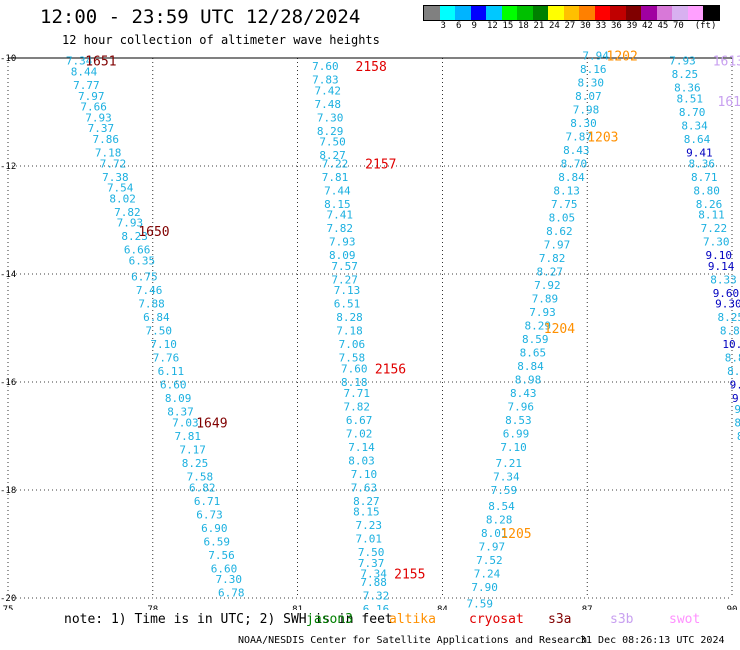  What do you see at coordinates (480, 603) in the screenshot?
I see `wave-height-value: 7.59` at bounding box center [480, 603].